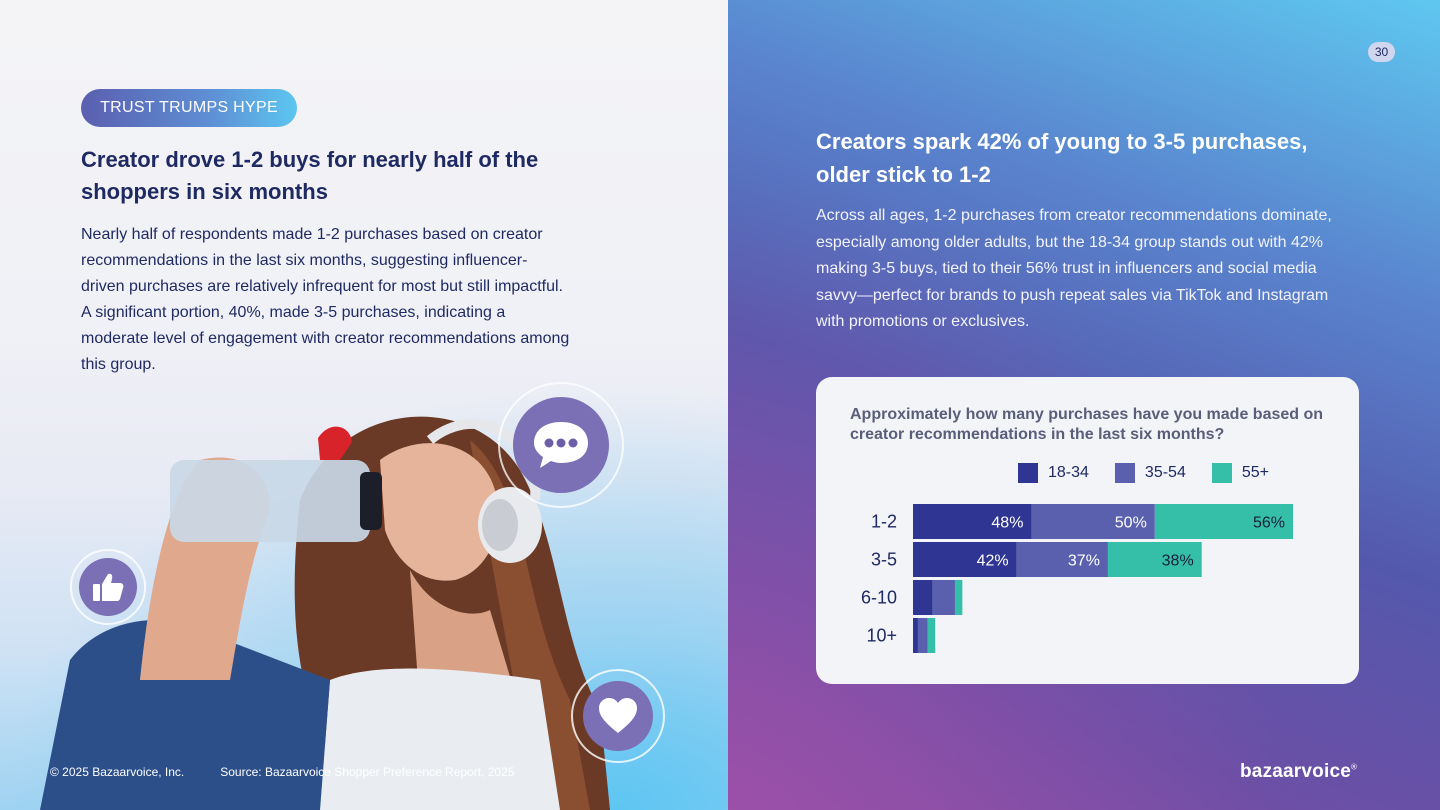 The width and height of the screenshot is (1440, 810). Describe the element at coordinates (189, 108) in the screenshot. I see `section-tag: TRUST TRUMPS HYPE` at that location.